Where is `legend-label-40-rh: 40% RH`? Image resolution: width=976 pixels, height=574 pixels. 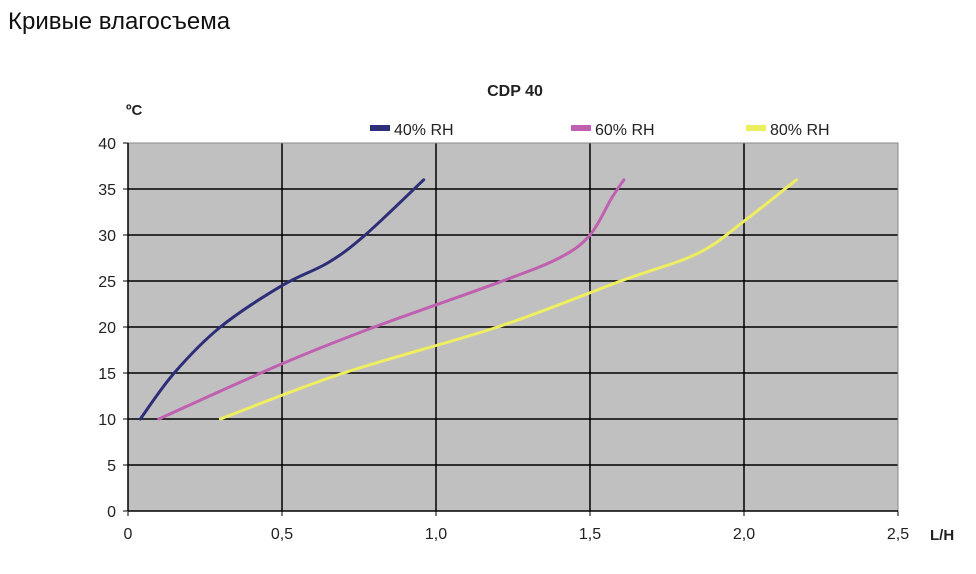
legend-label-40-rh: 40% RH is located at coordinates (424, 130).